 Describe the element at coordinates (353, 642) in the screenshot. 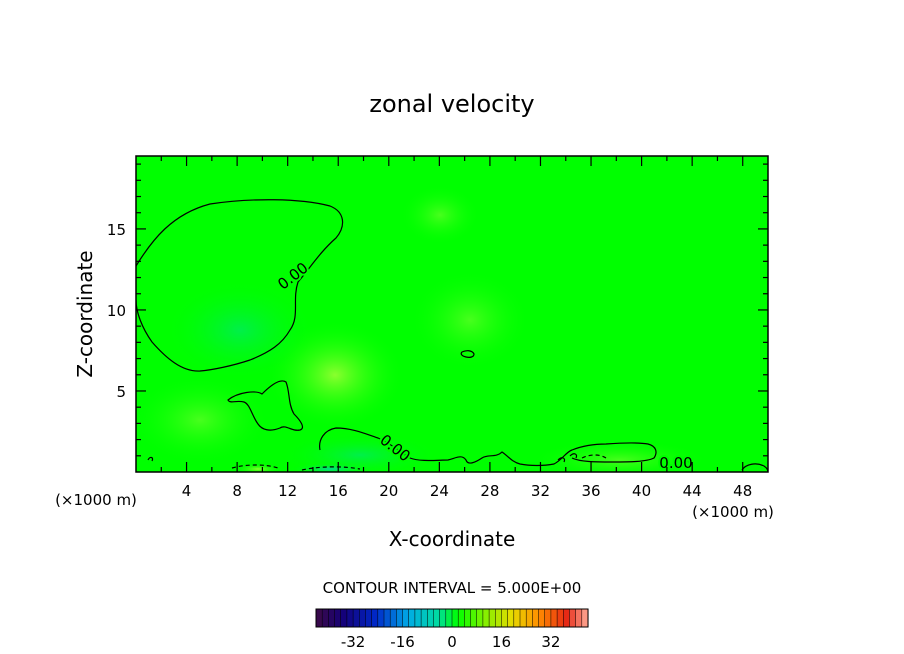

I see `colorbar-tick-label: -32` at that location.